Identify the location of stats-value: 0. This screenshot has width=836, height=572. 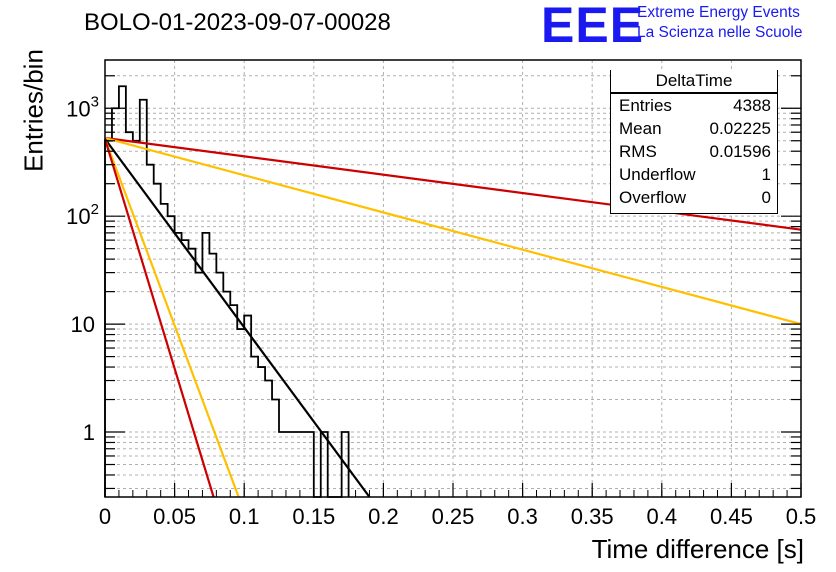
(766, 197).